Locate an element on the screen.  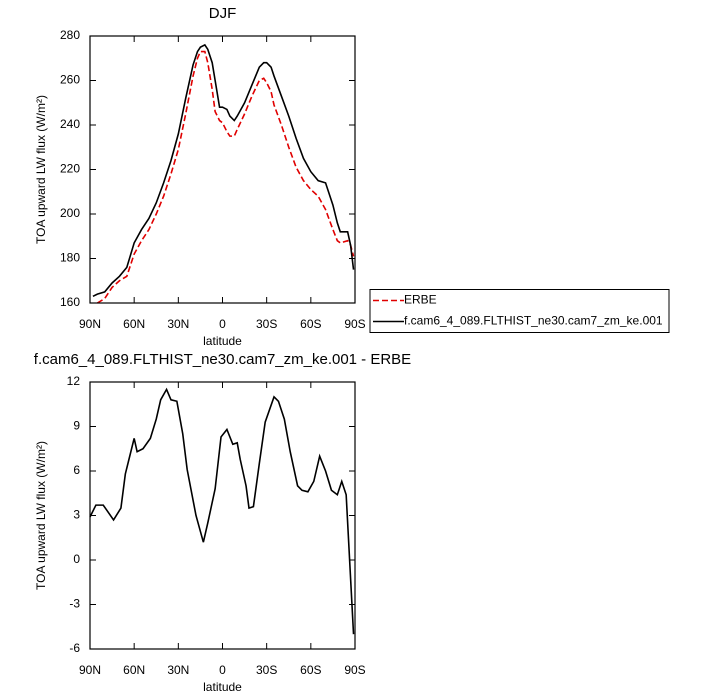
y-tick-label: 240 is located at coordinates (70, 124).